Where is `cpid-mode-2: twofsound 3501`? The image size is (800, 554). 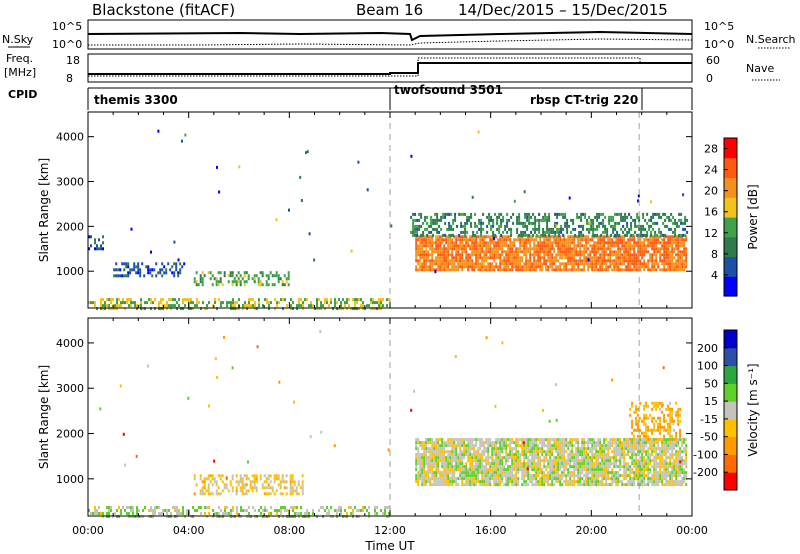 cpid-mode-2: twofsound 3501 is located at coordinates (448, 90).